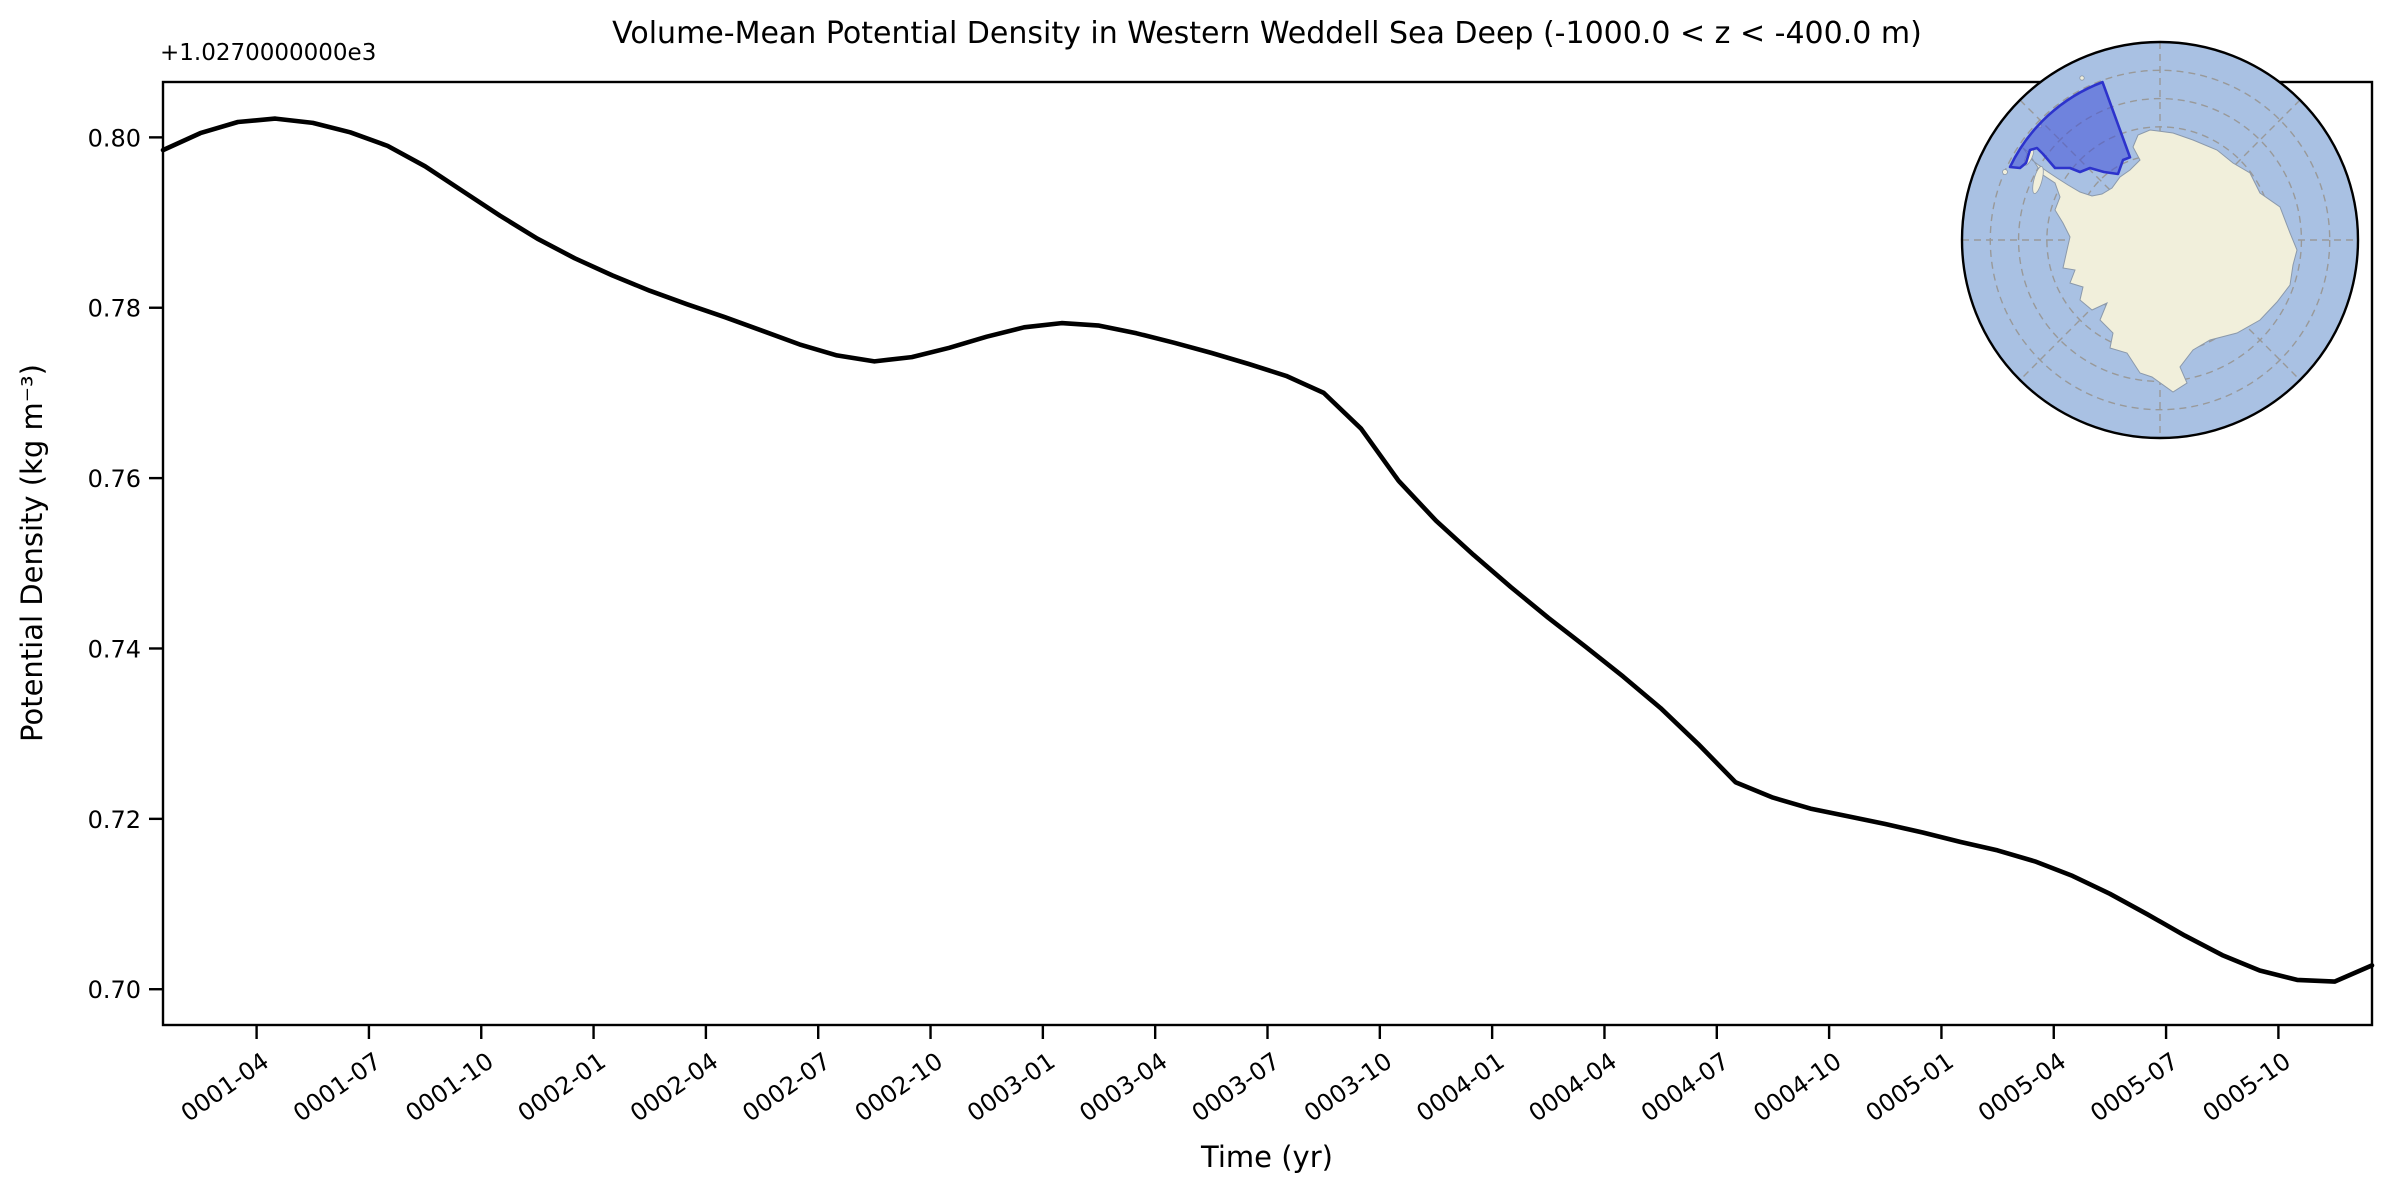 Image resolution: width=2400 pixels, height=1200 pixels. Describe the element at coordinates (32, 553) in the screenshot. I see `y-axis-label: Potential Density (kg m⁻³)` at that location.